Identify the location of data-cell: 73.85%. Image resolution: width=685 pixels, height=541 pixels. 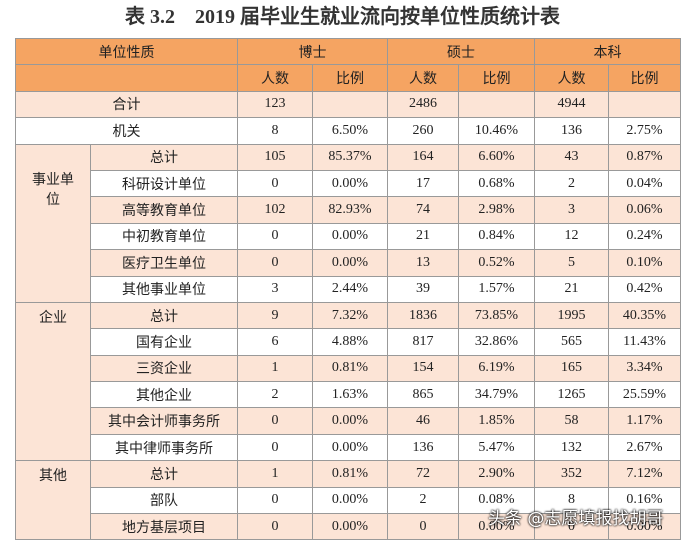
(496, 315).